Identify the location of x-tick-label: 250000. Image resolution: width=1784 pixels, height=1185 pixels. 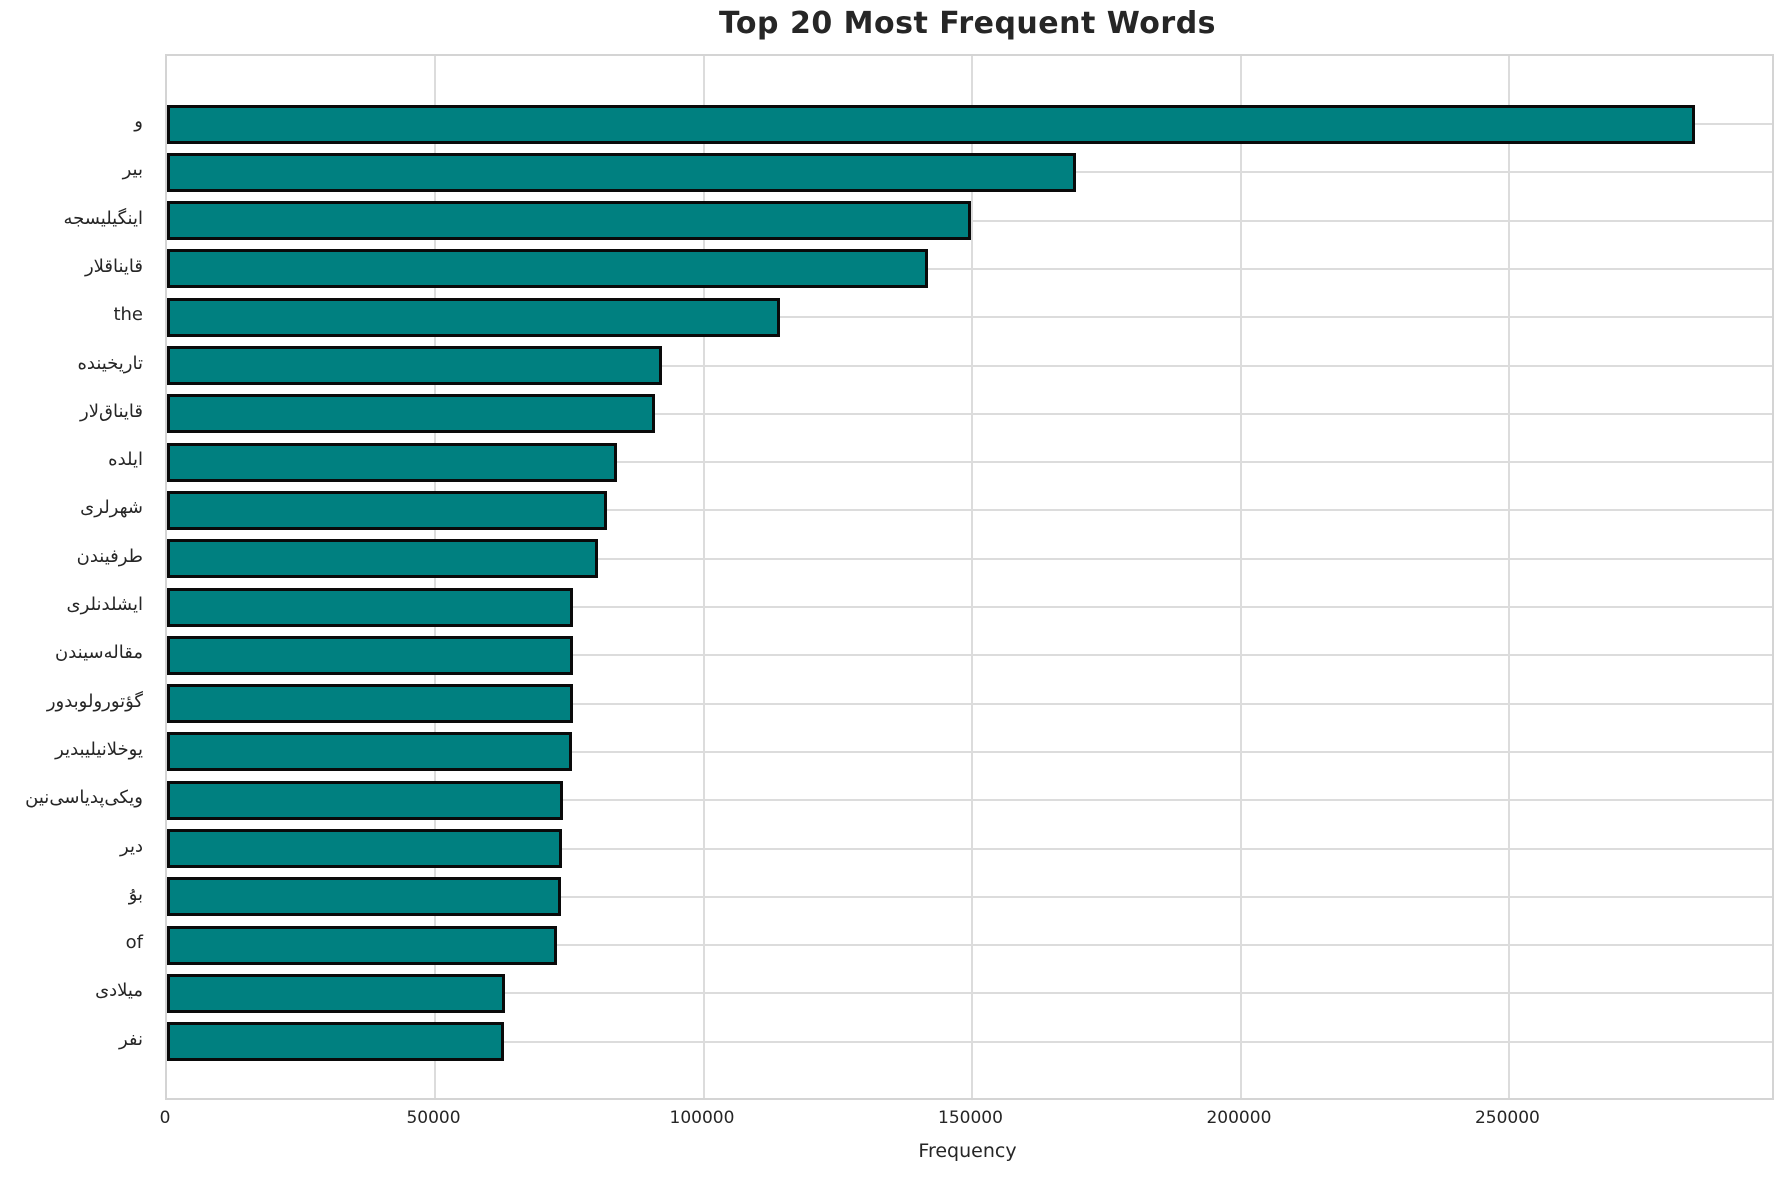
(1507, 1118).